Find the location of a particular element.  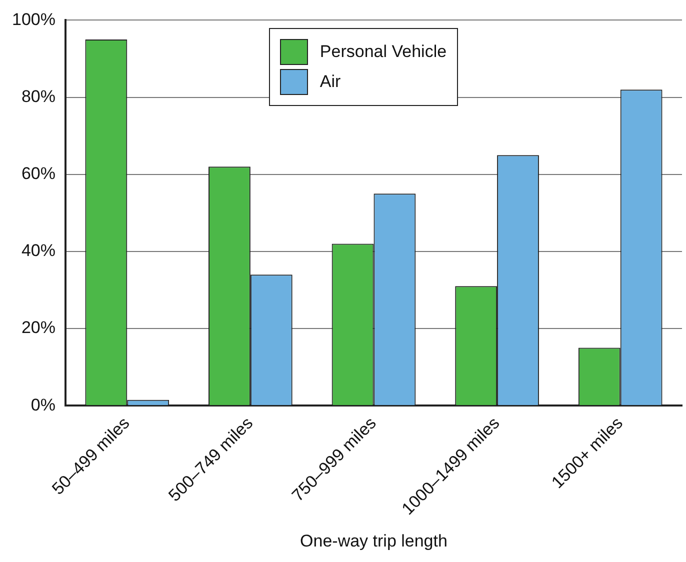

y-tick-label: 60% is located at coordinates (38, 174).